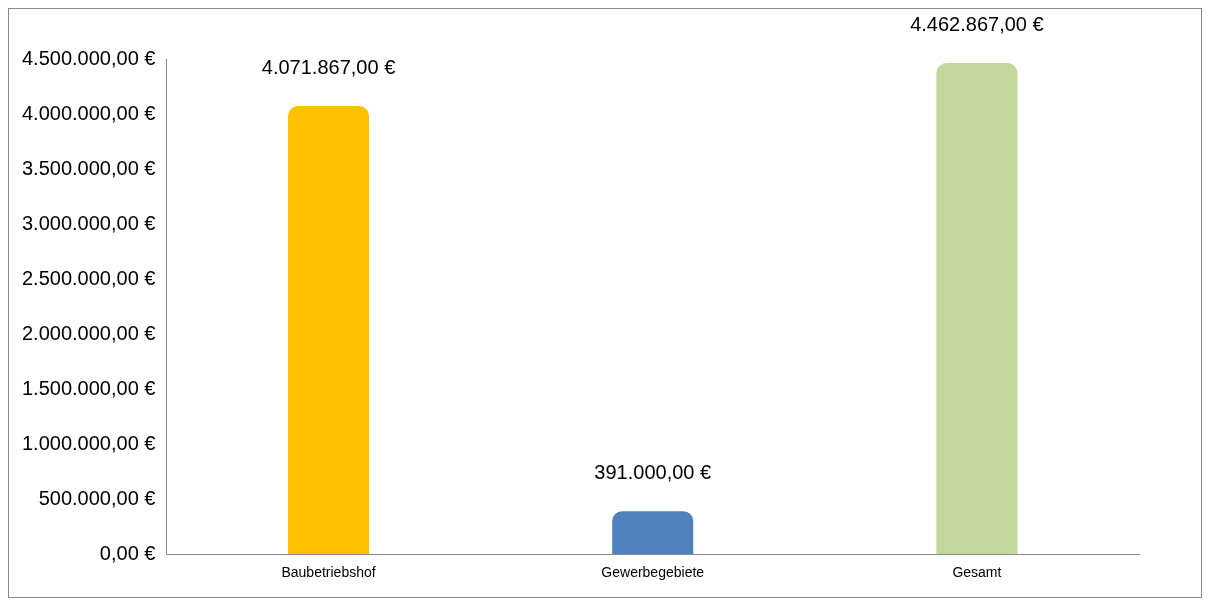 This screenshot has width=1212, height=607. What do you see at coordinates (977, 572) in the screenshot?
I see `x-tick-label: Gesamt` at bounding box center [977, 572].